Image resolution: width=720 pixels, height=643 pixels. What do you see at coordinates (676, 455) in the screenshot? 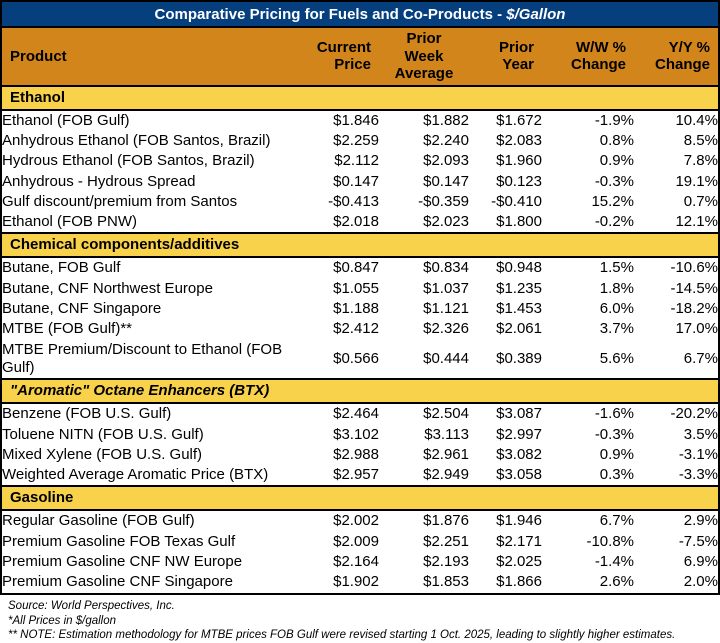
I see `yy-change-cell: -3.1%` at bounding box center [676, 455].